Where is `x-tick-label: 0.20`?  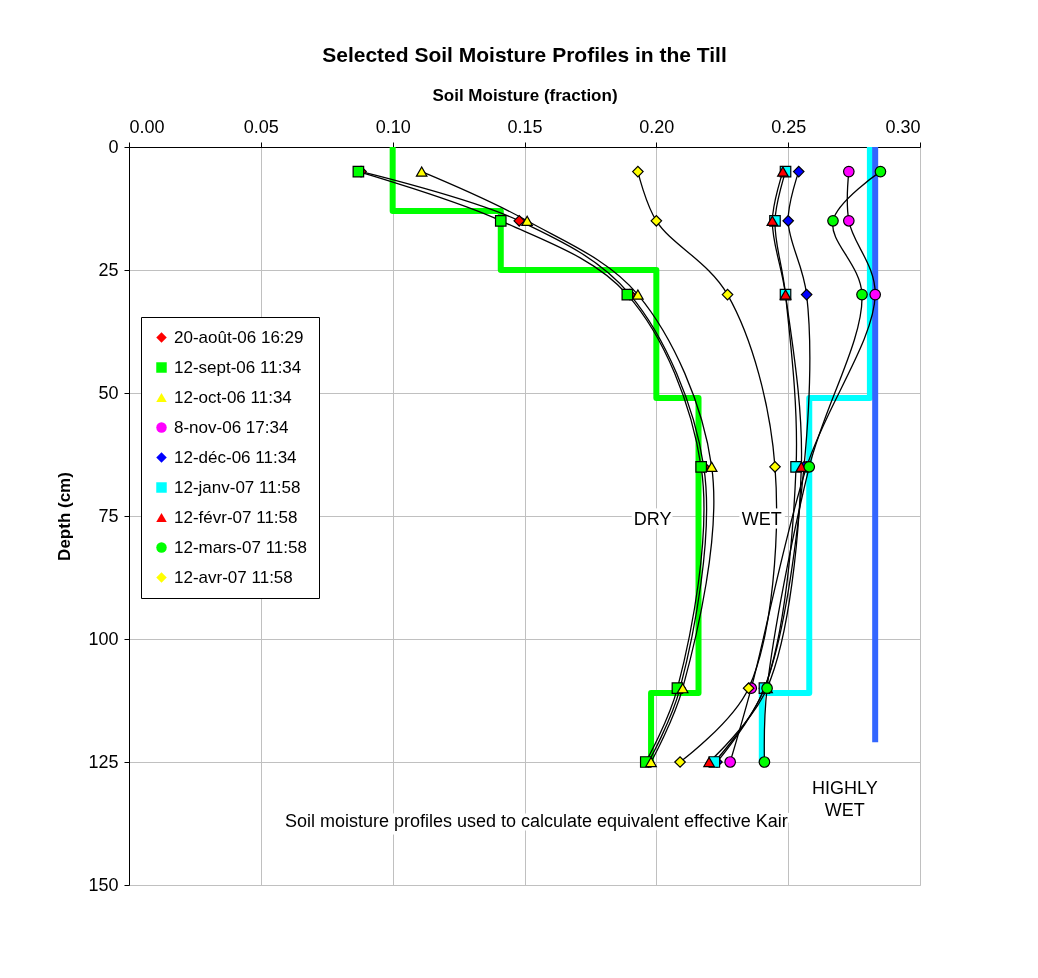
x-tick-label: 0.20 is located at coordinates (657, 126).